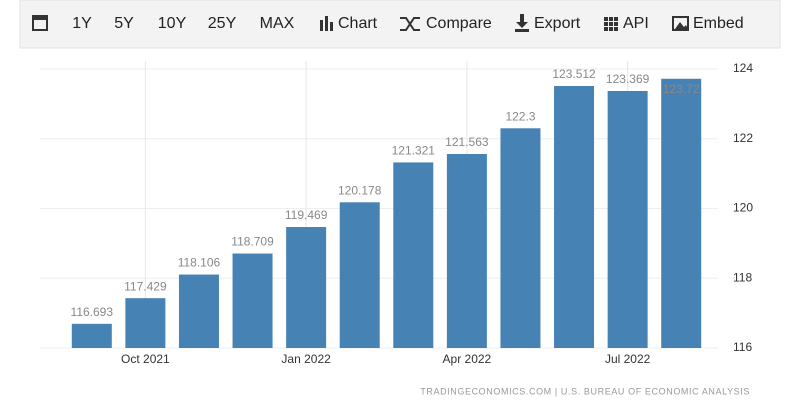  Describe the element at coordinates (358, 23) in the screenshot. I see `chart-button: Chart` at that location.